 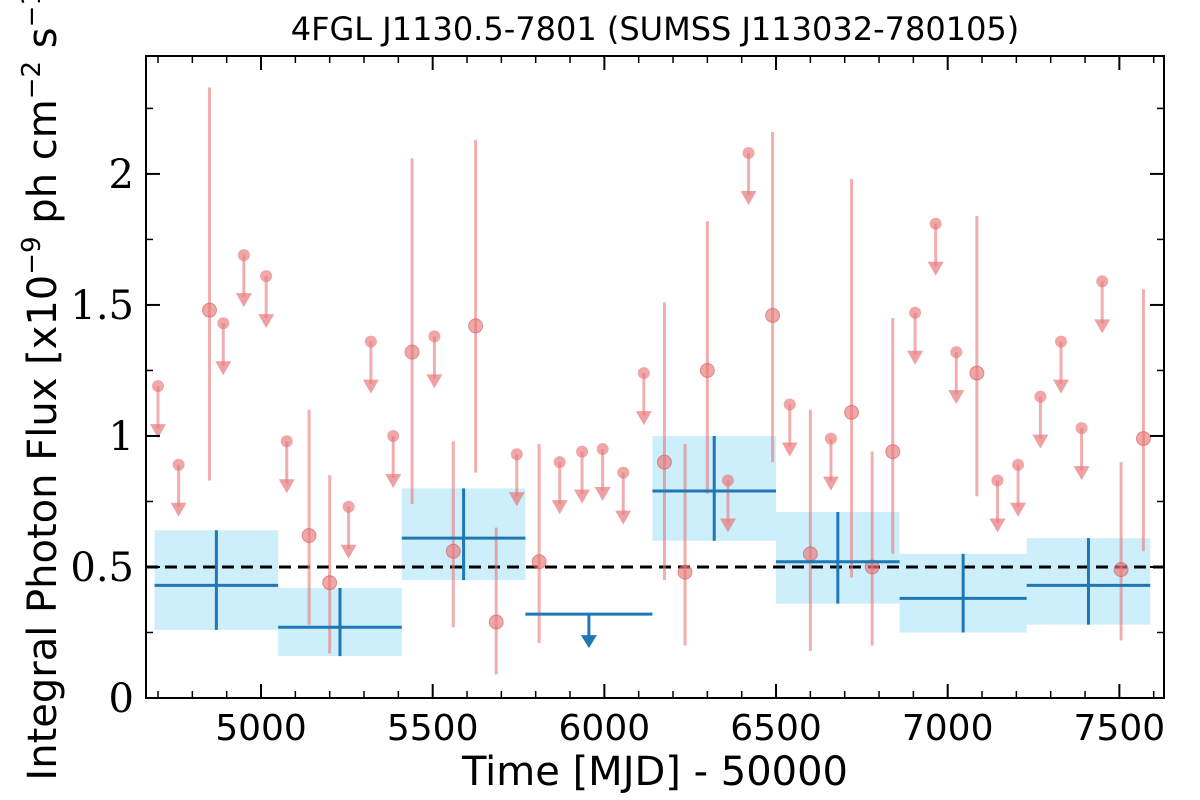 I want to click on y-axis-label-unit-2: s, so click(x=43, y=44).